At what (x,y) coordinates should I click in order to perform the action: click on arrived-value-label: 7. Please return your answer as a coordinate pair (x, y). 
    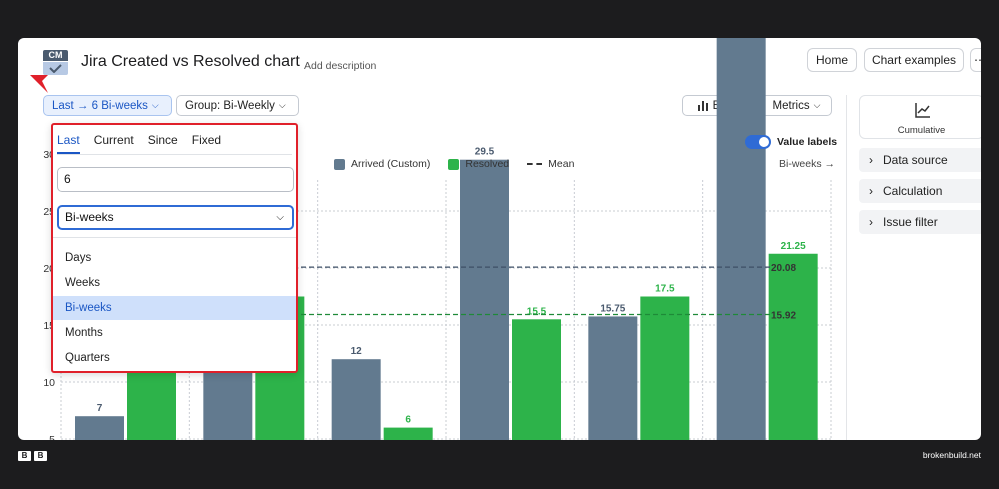
    Looking at the image, I should click on (100, 408).